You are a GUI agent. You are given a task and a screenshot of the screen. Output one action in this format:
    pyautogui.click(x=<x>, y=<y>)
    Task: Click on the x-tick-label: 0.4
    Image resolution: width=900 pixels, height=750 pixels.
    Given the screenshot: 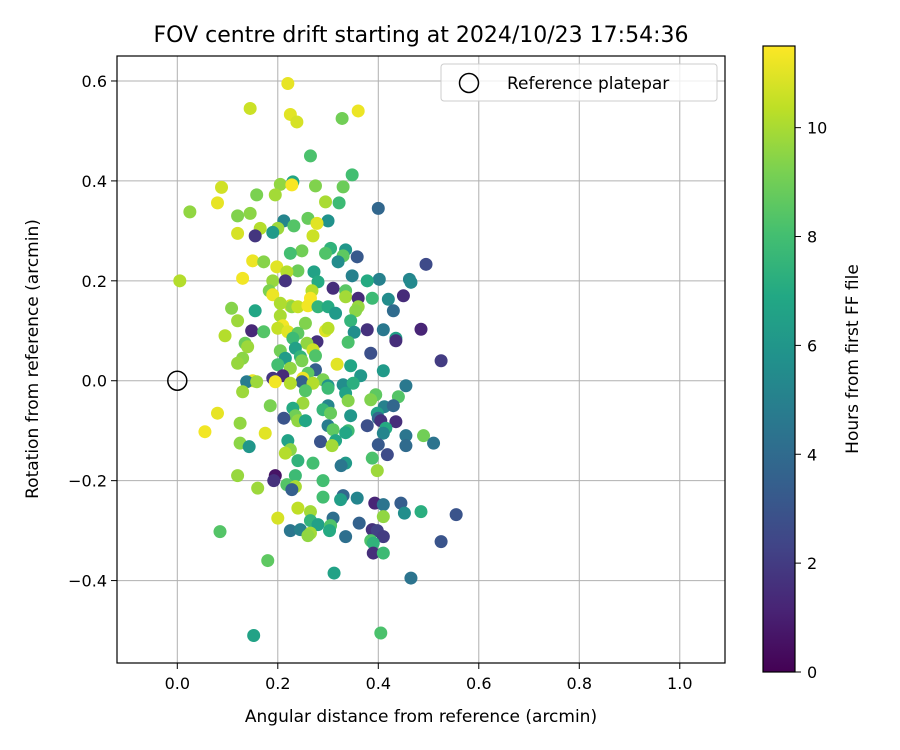 What is the action you would take?
    pyautogui.click(x=378, y=683)
    